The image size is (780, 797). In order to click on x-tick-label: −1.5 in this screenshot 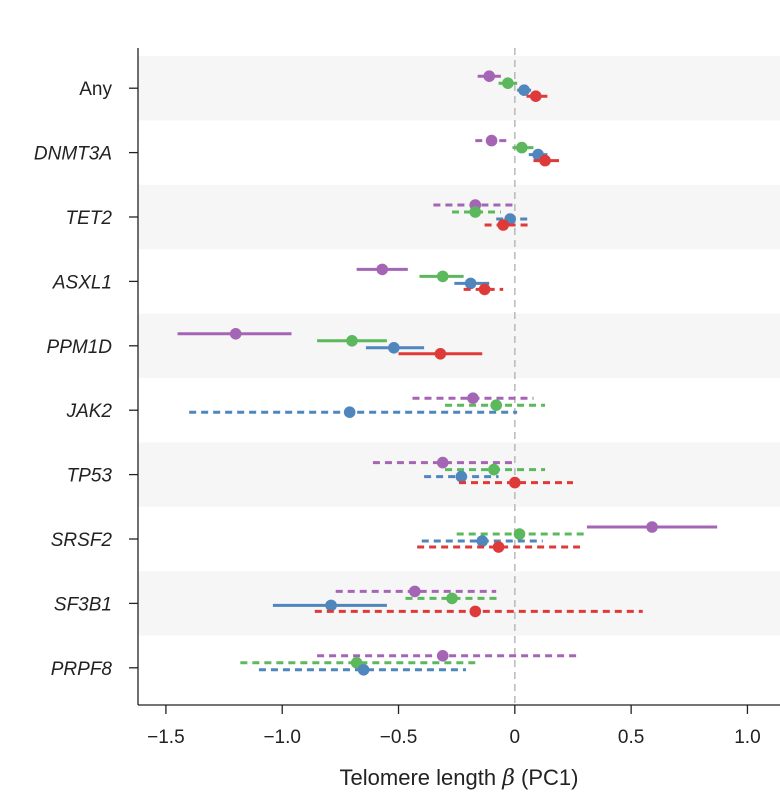, I will do `click(166, 737)`.